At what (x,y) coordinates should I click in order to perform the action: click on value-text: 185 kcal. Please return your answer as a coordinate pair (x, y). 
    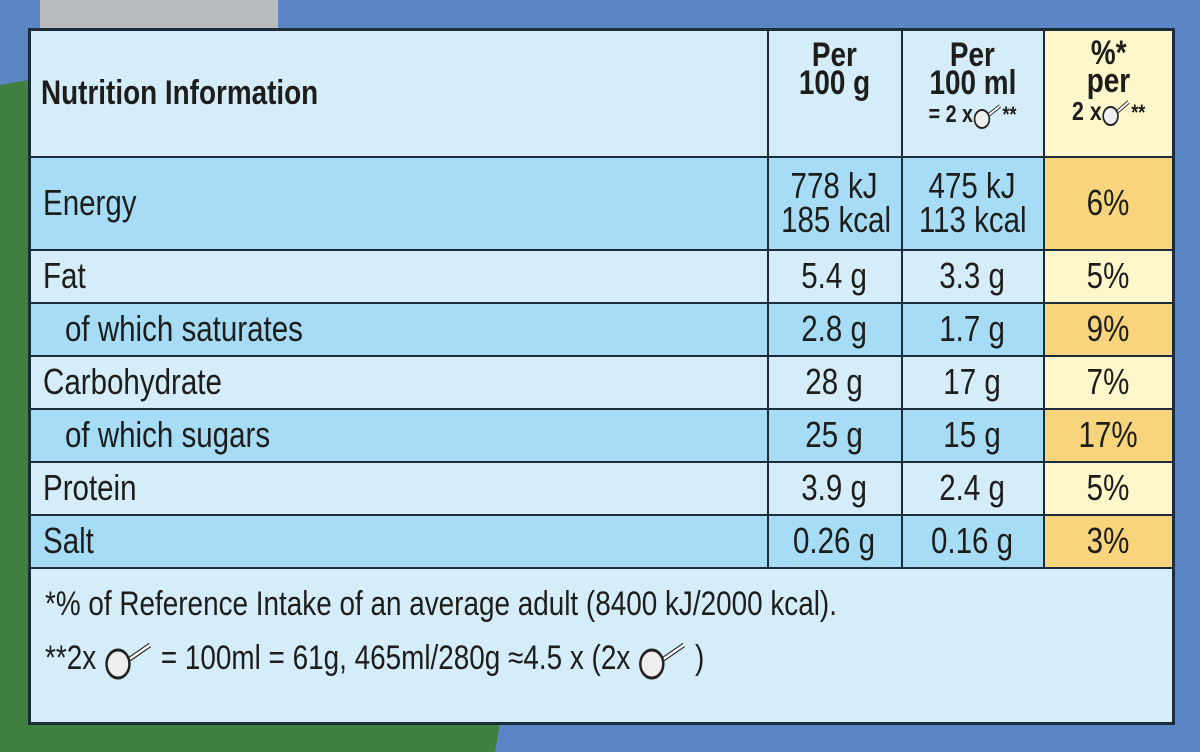
    Looking at the image, I should click on (835, 219).